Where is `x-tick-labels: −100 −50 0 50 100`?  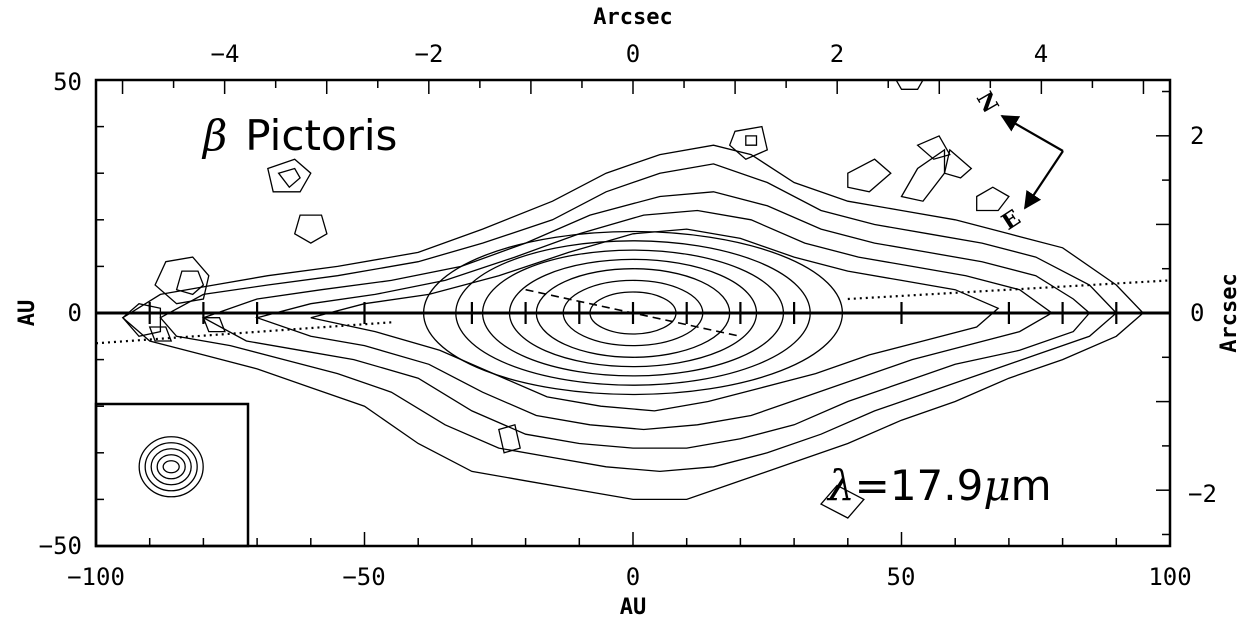 x-tick-labels: −100 −50 0 50 100 is located at coordinates (629, 577).